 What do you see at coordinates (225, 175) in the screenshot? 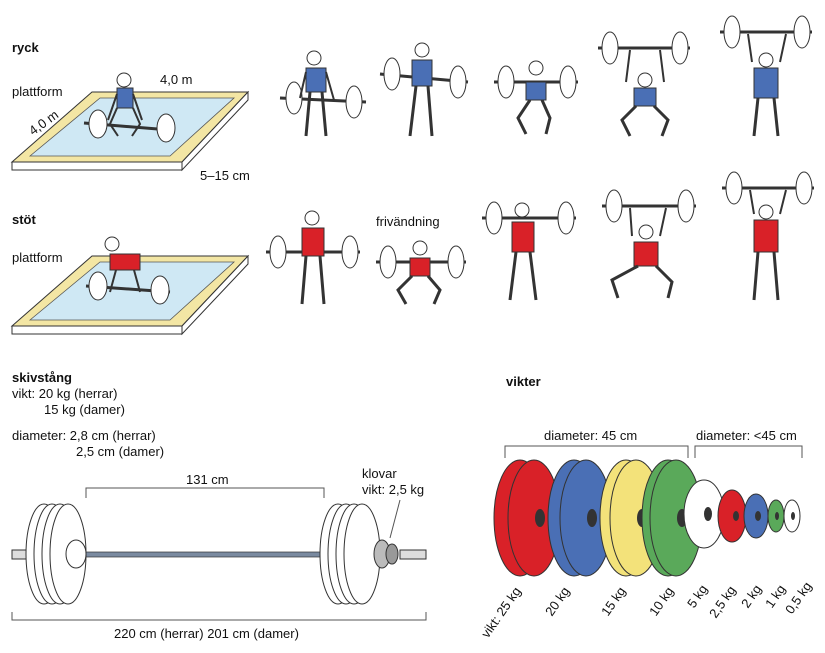
I see `ryck-height-label: 5–15 cm` at bounding box center [225, 175].